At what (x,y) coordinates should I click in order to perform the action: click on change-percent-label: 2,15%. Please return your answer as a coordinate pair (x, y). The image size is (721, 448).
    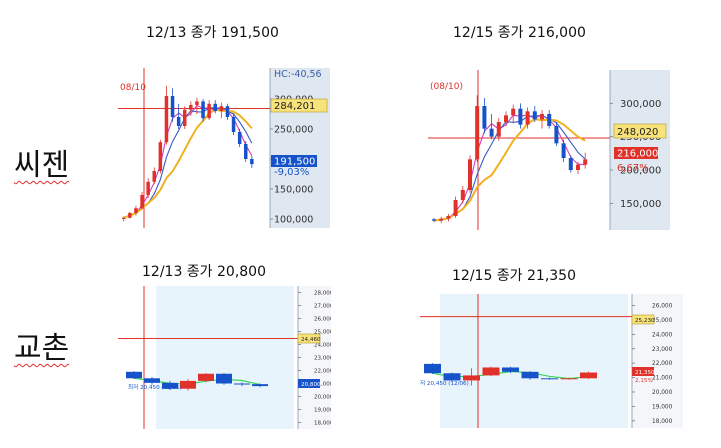
    Looking at the image, I should click on (644, 381).